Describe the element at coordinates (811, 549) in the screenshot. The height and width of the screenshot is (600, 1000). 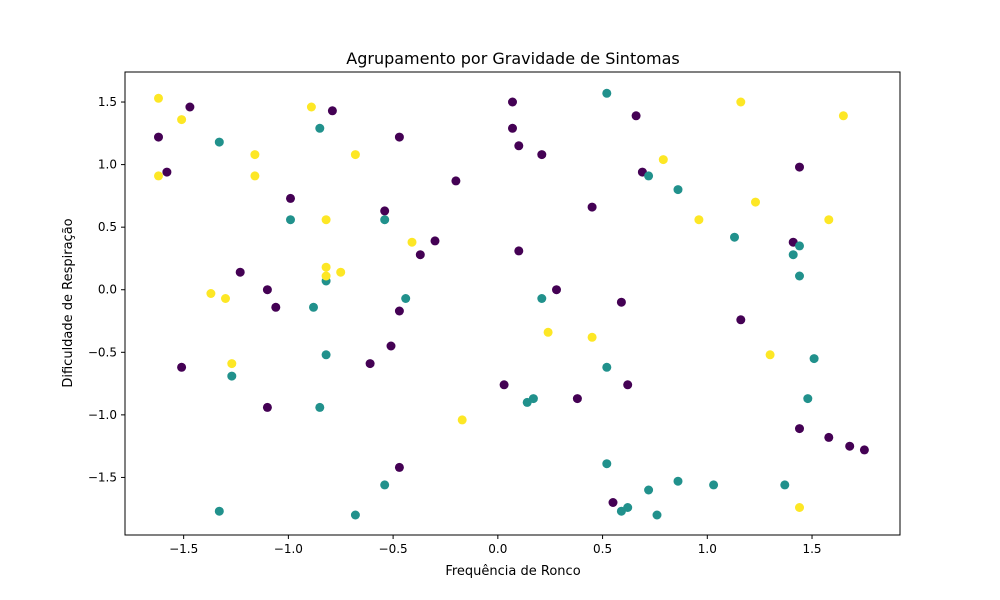
I see `x-tick-label: 1.5` at that location.